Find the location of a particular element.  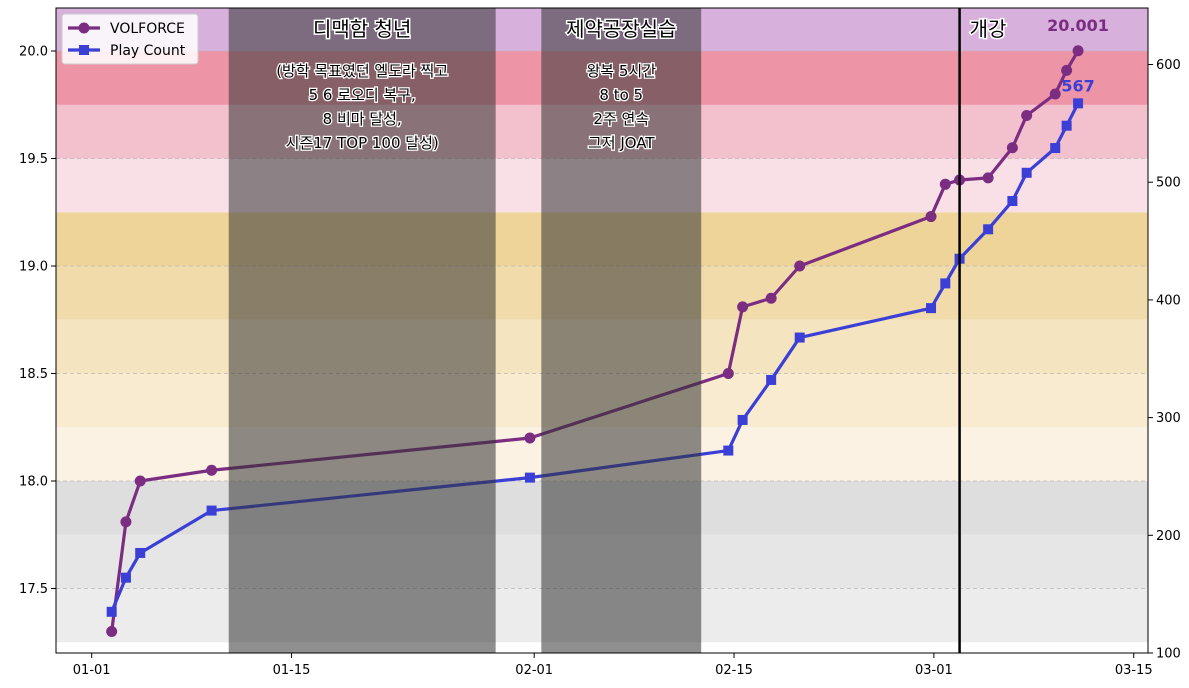

y-tick-label: 18.5 is located at coordinates (33, 374).